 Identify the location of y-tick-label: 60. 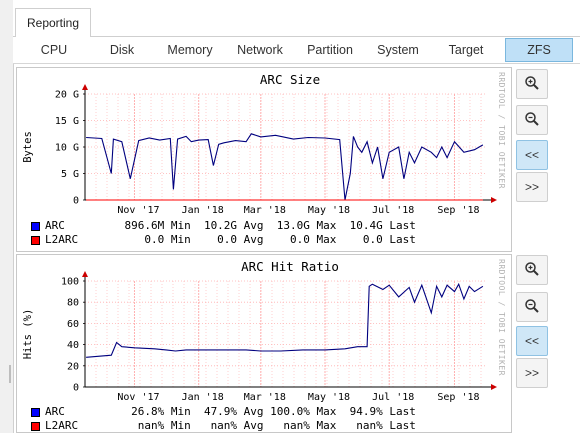
(73, 324).